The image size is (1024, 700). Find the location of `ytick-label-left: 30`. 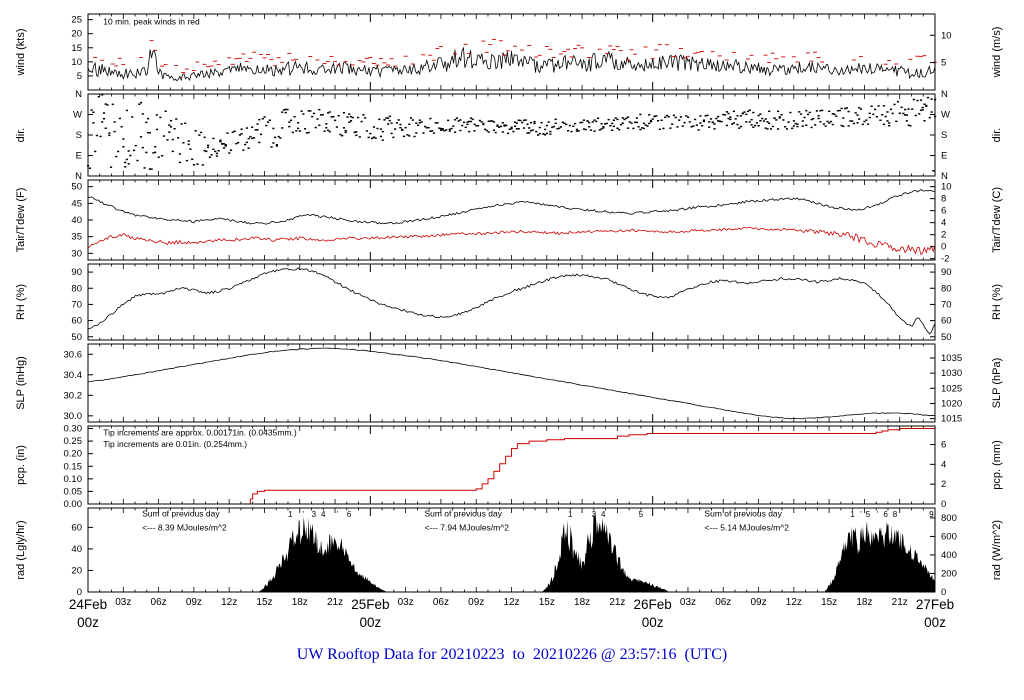

ytick-label-left: 30 is located at coordinates (76, 253).